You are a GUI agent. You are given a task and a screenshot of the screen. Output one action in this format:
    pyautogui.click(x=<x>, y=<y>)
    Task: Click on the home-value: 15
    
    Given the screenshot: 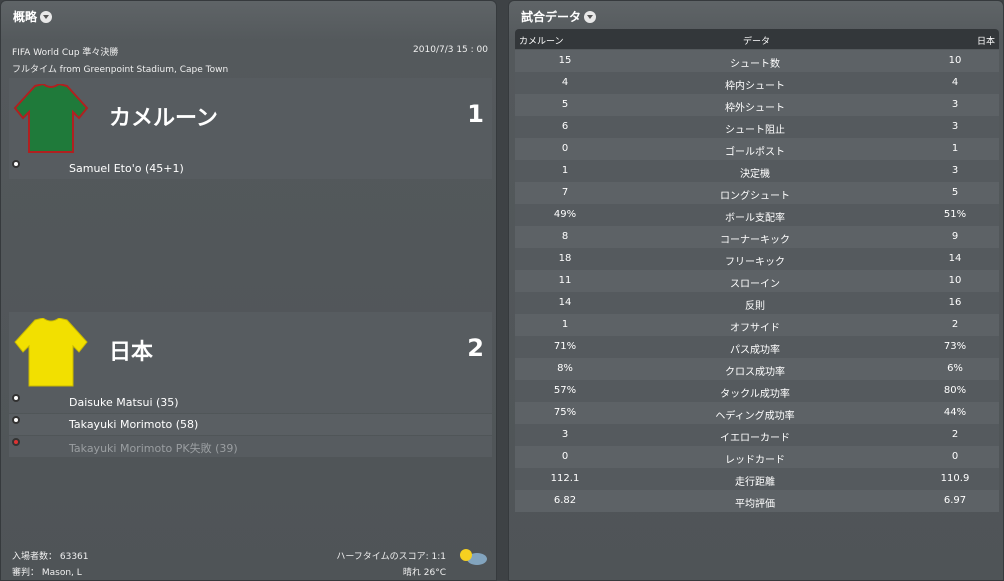 What is the action you would take?
    pyautogui.click(x=565, y=60)
    